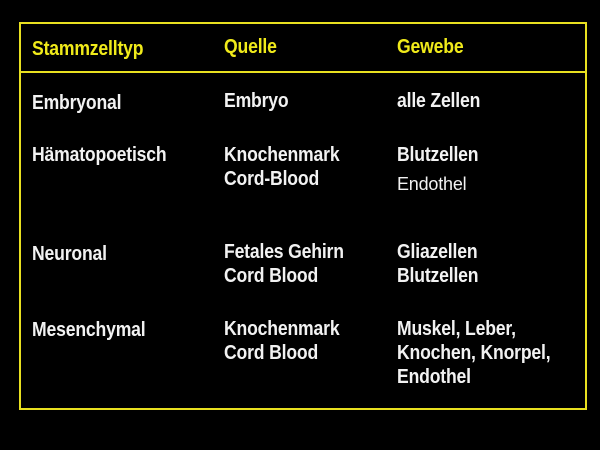 The height and width of the screenshot is (450, 600). Describe the element at coordinates (99, 155) in the screenshot. I see `row-type: Hämatopoetisch` at that location.